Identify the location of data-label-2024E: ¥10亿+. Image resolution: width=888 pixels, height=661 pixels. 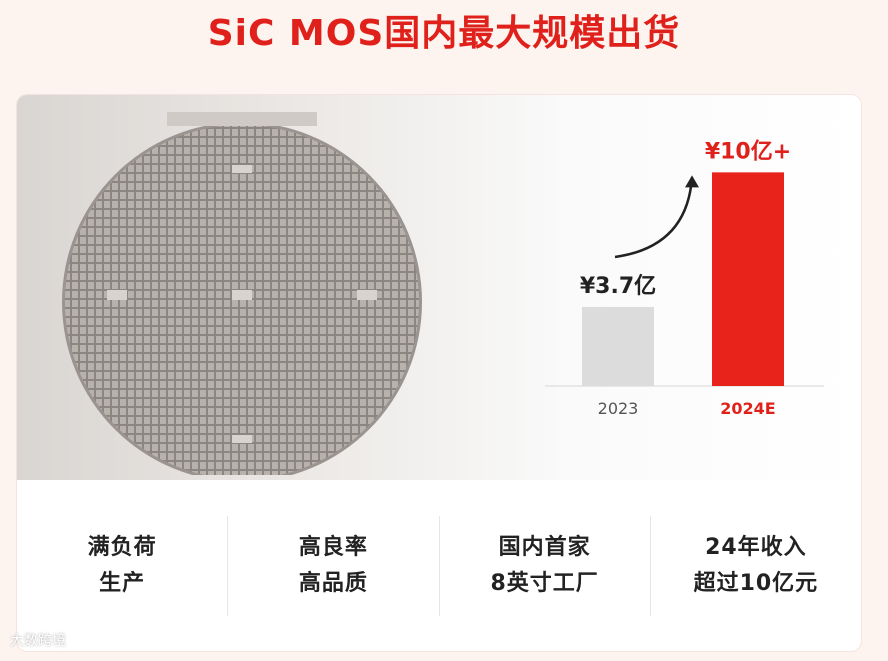
(748, 151).